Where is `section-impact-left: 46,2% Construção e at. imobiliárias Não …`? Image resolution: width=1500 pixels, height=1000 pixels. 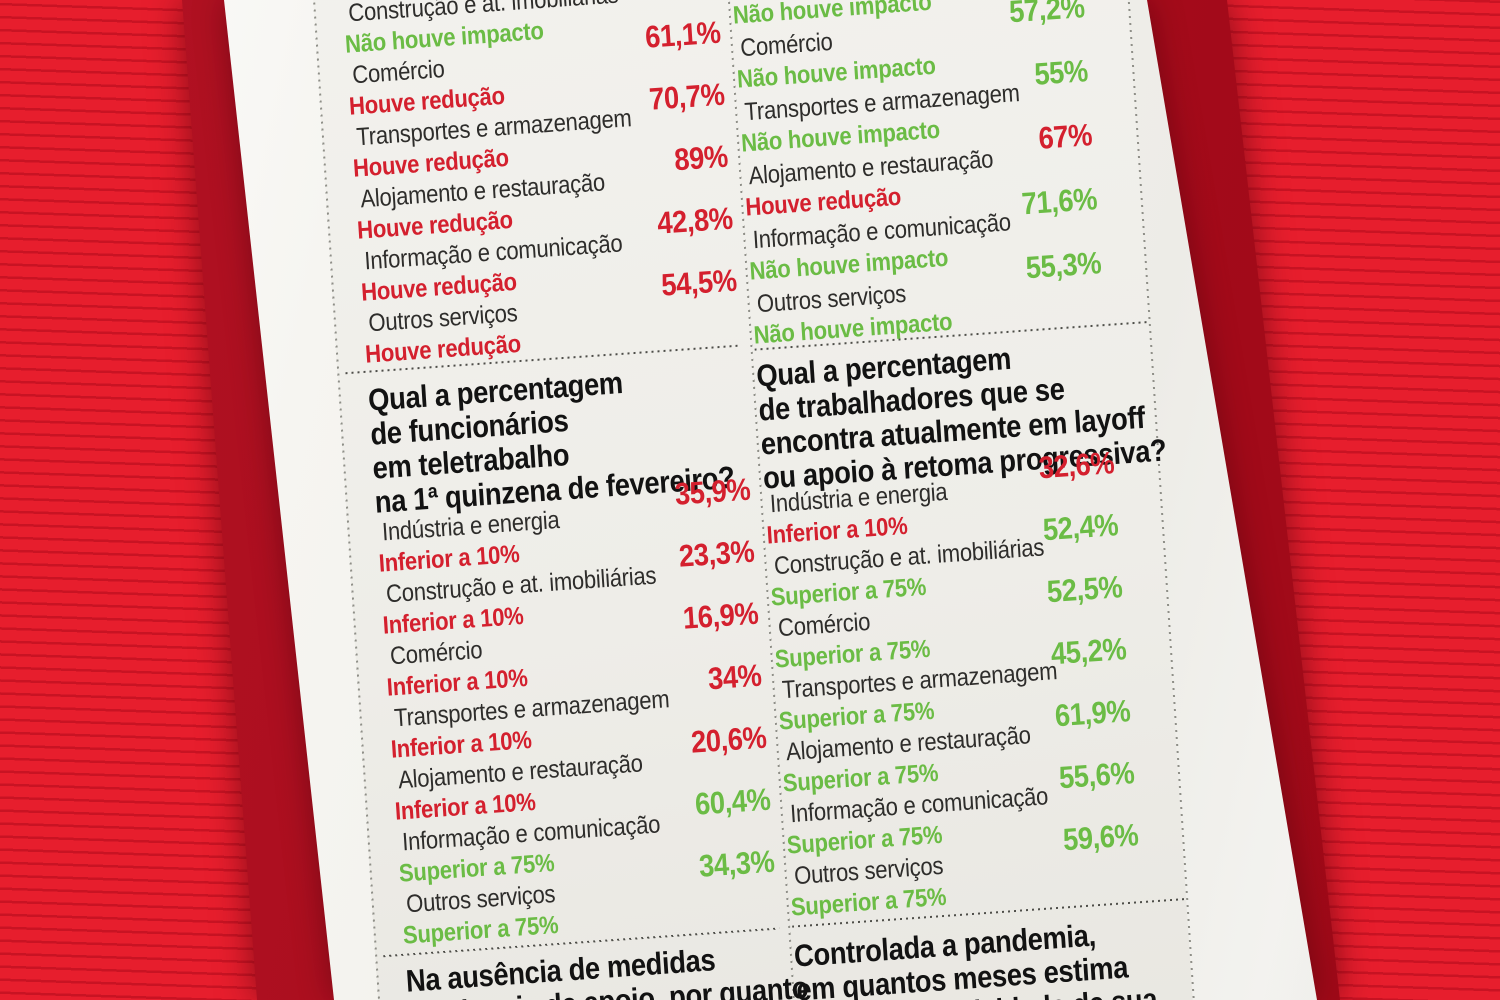 section-impact-left: 46,2% Construção e at. imobiliárias Não … is located at coordinates (541, 186).